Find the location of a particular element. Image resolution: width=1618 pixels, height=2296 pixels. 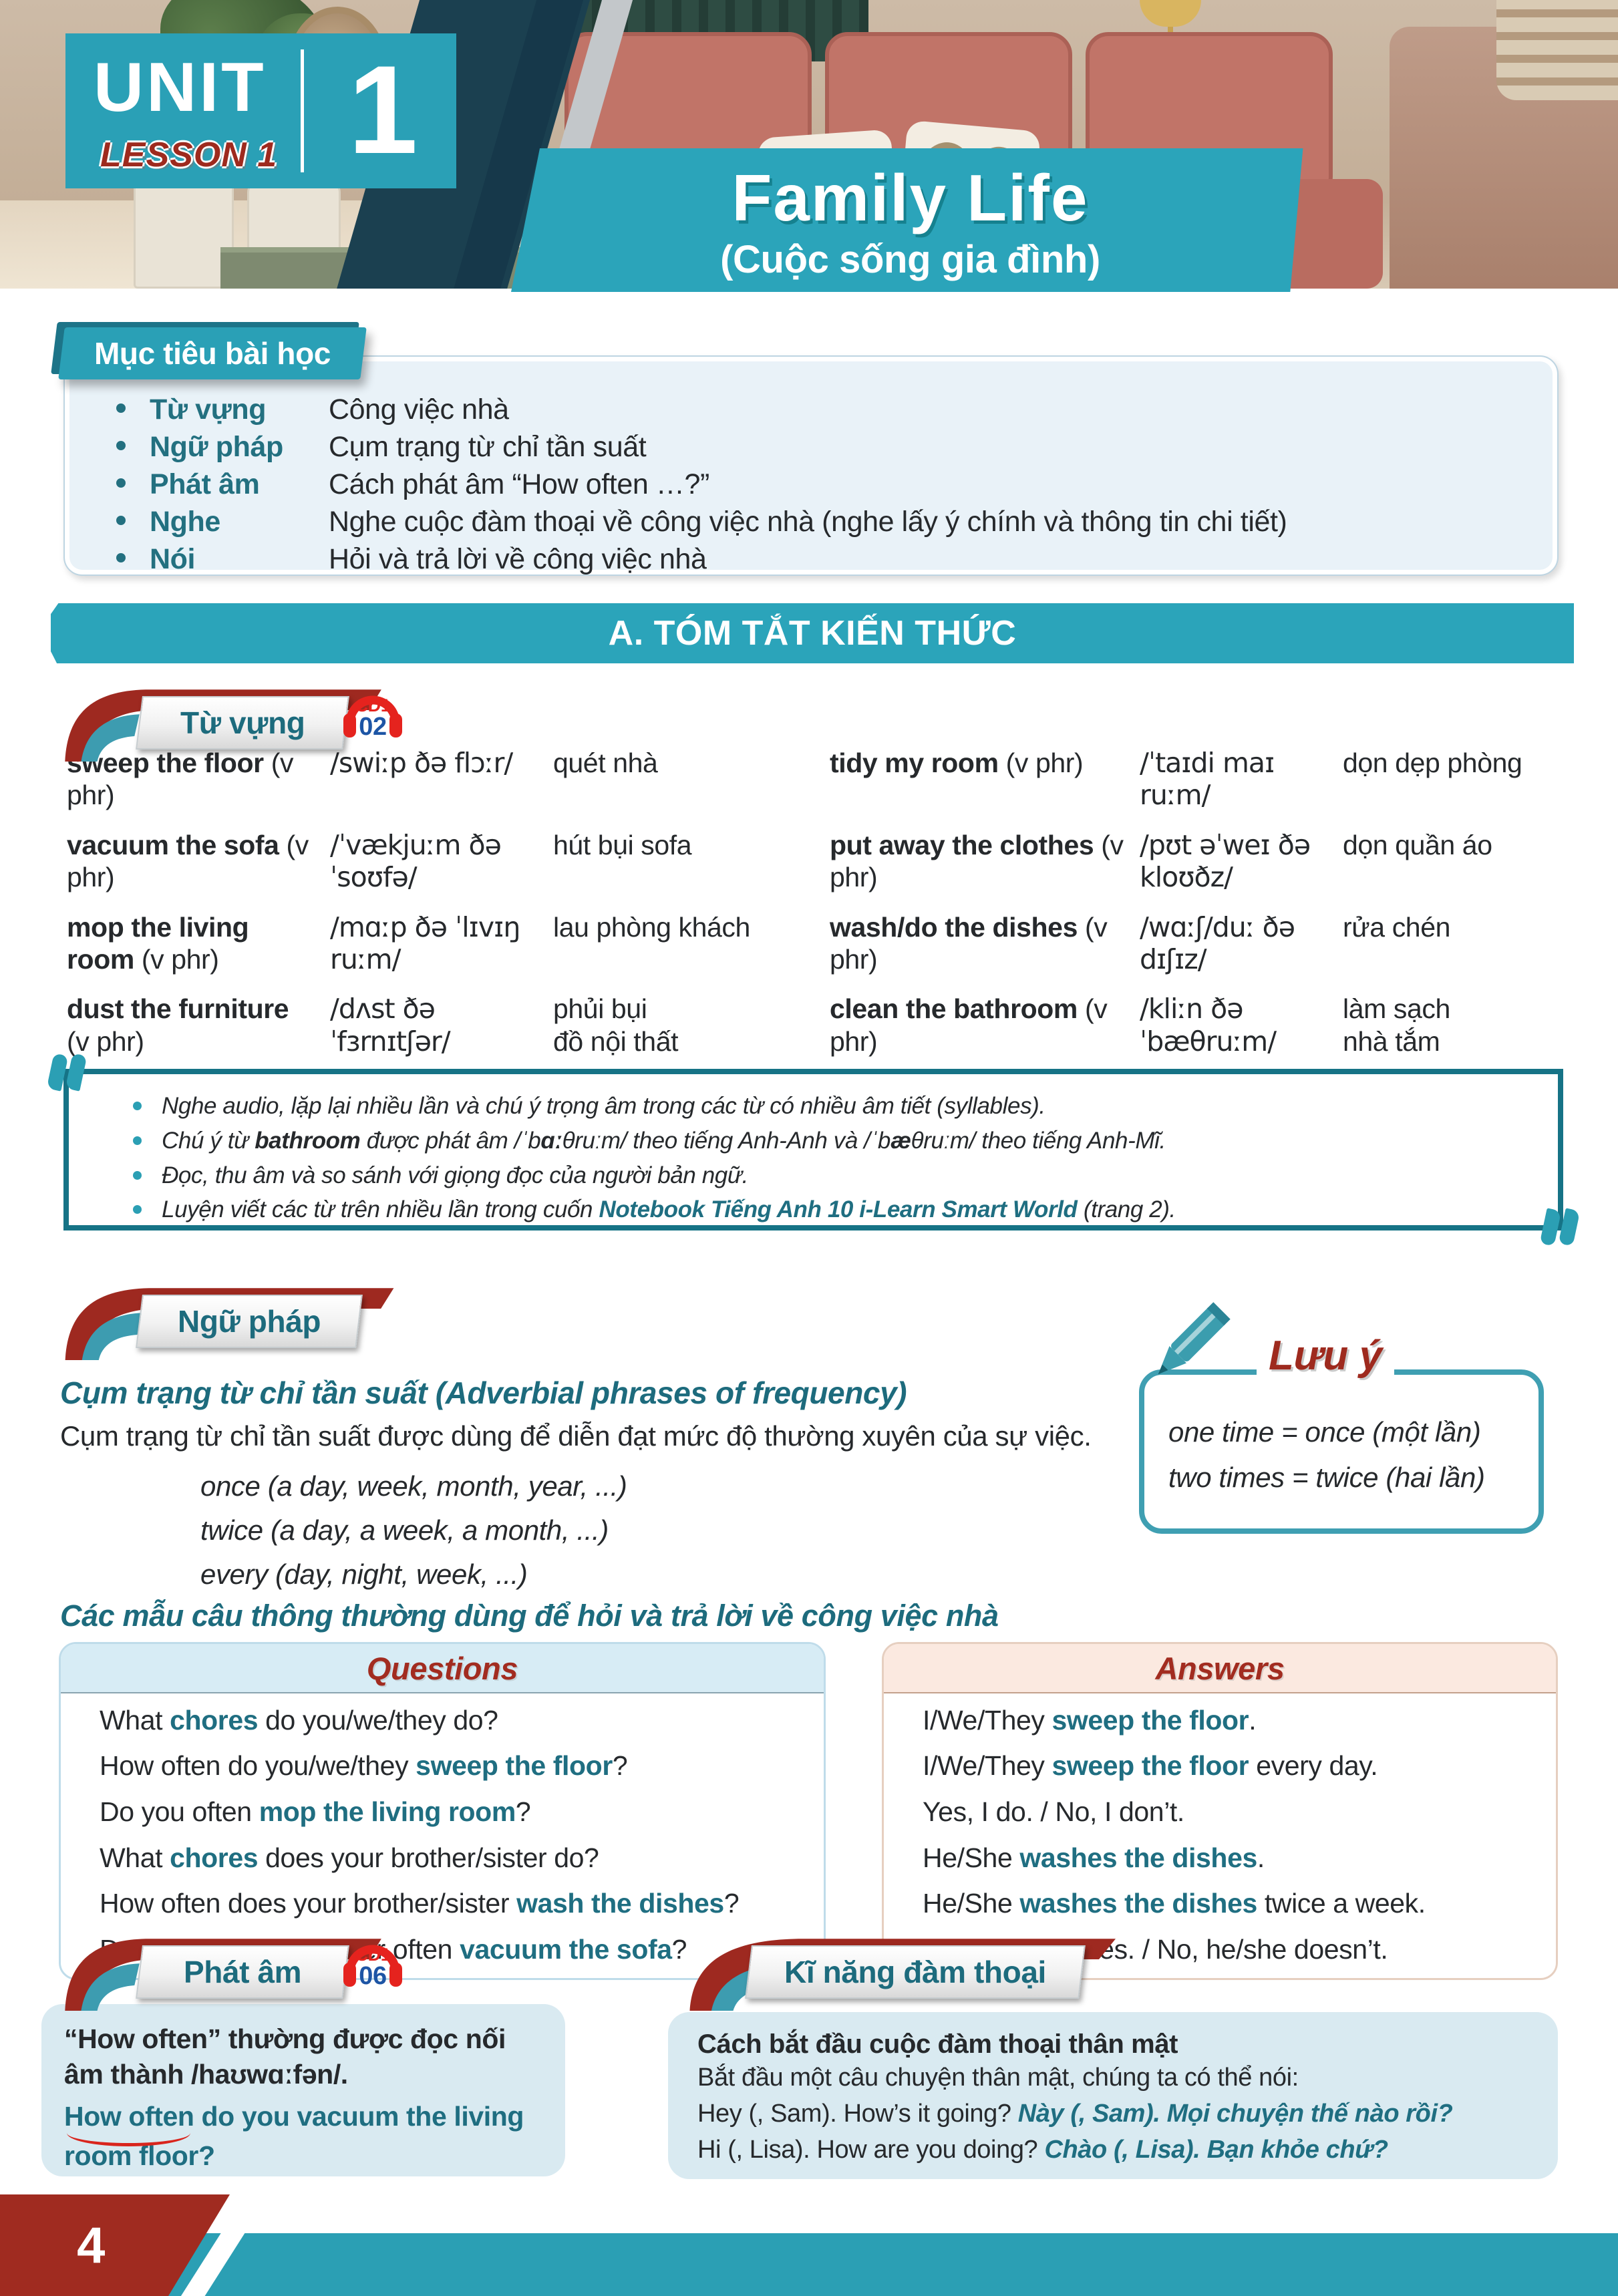

vocab-ipa: /ˈtaɪdi maɪ ruːm/ is located at coordinates (1207, 779).